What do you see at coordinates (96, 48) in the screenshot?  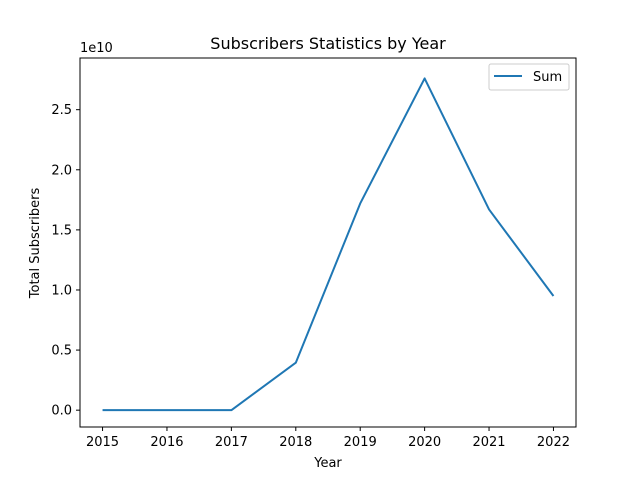 I see `y-axis-offset-label: 1e10` at bounding box center [96, 48].